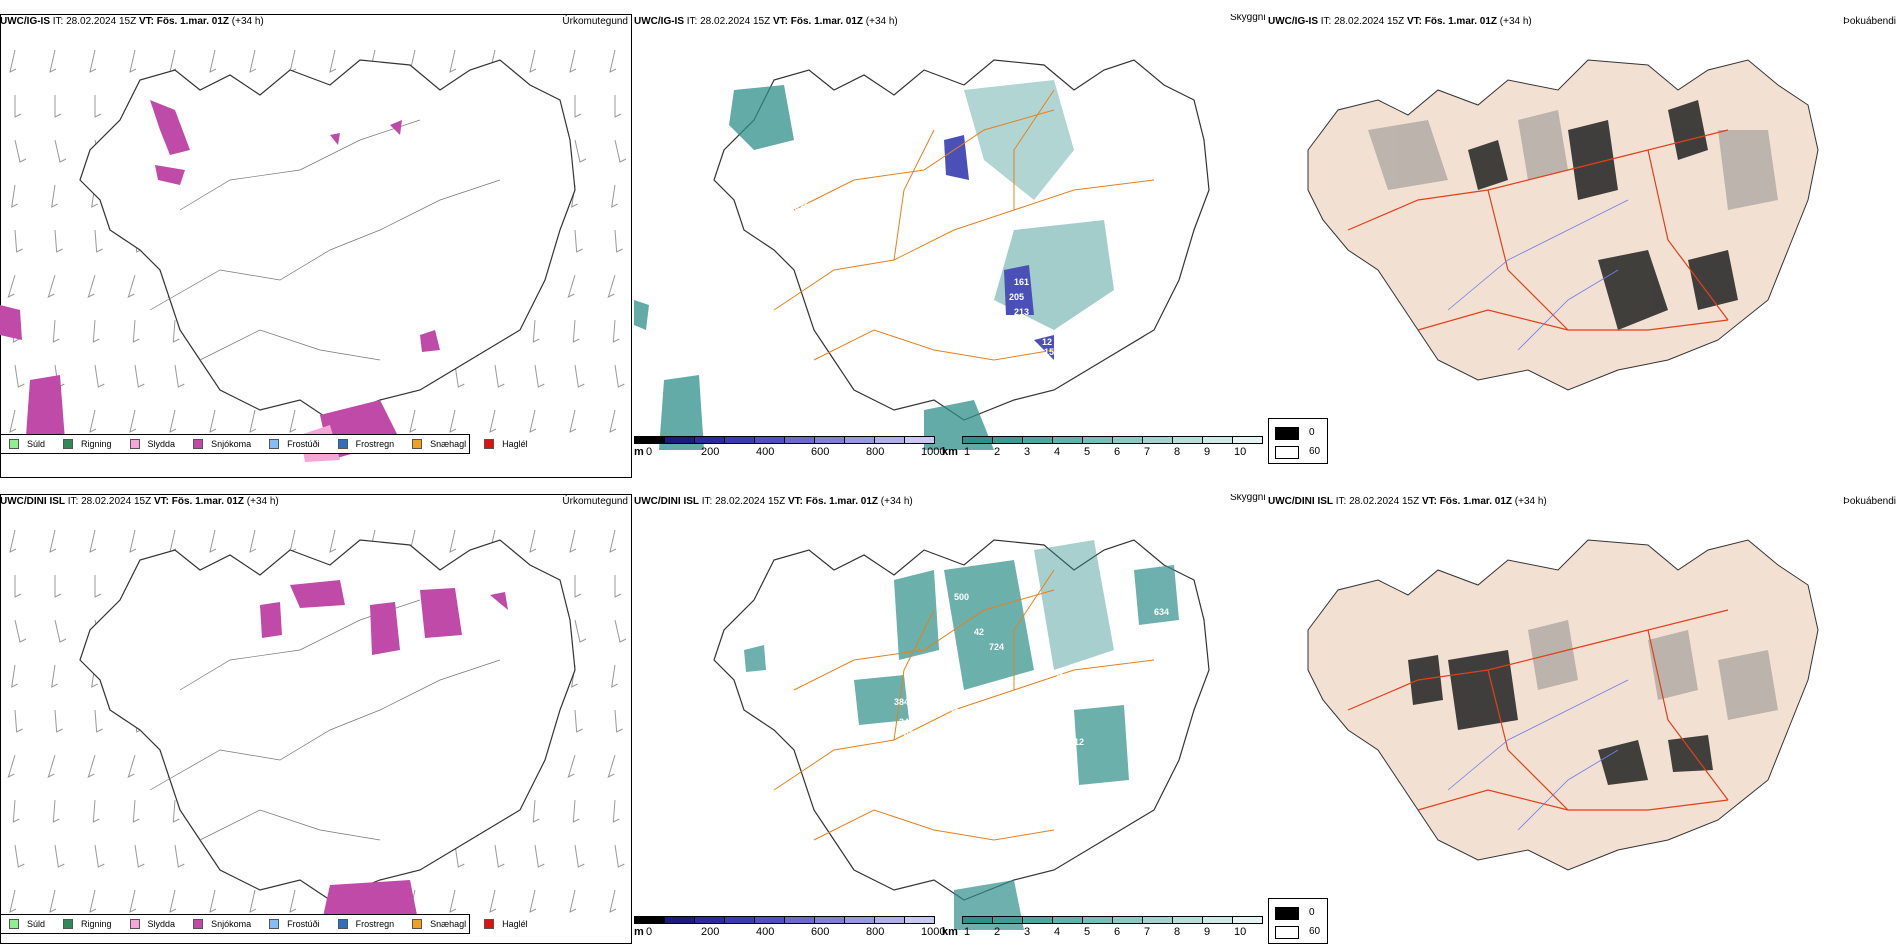 The image size is (1900, 950). Describe the element at coordinates (954, 399) in the screenshot. I see `visibility-value-label: 1243` at that location.